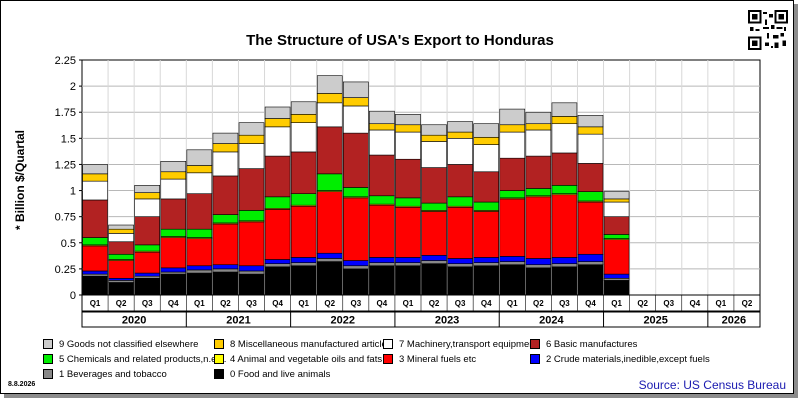 The width and height of the screenshot is (800, 400). Describe the element at coordinates (120, 344) in the screenshot. I see `legend-item: 9 Goods not classified elsewhere` at that location.